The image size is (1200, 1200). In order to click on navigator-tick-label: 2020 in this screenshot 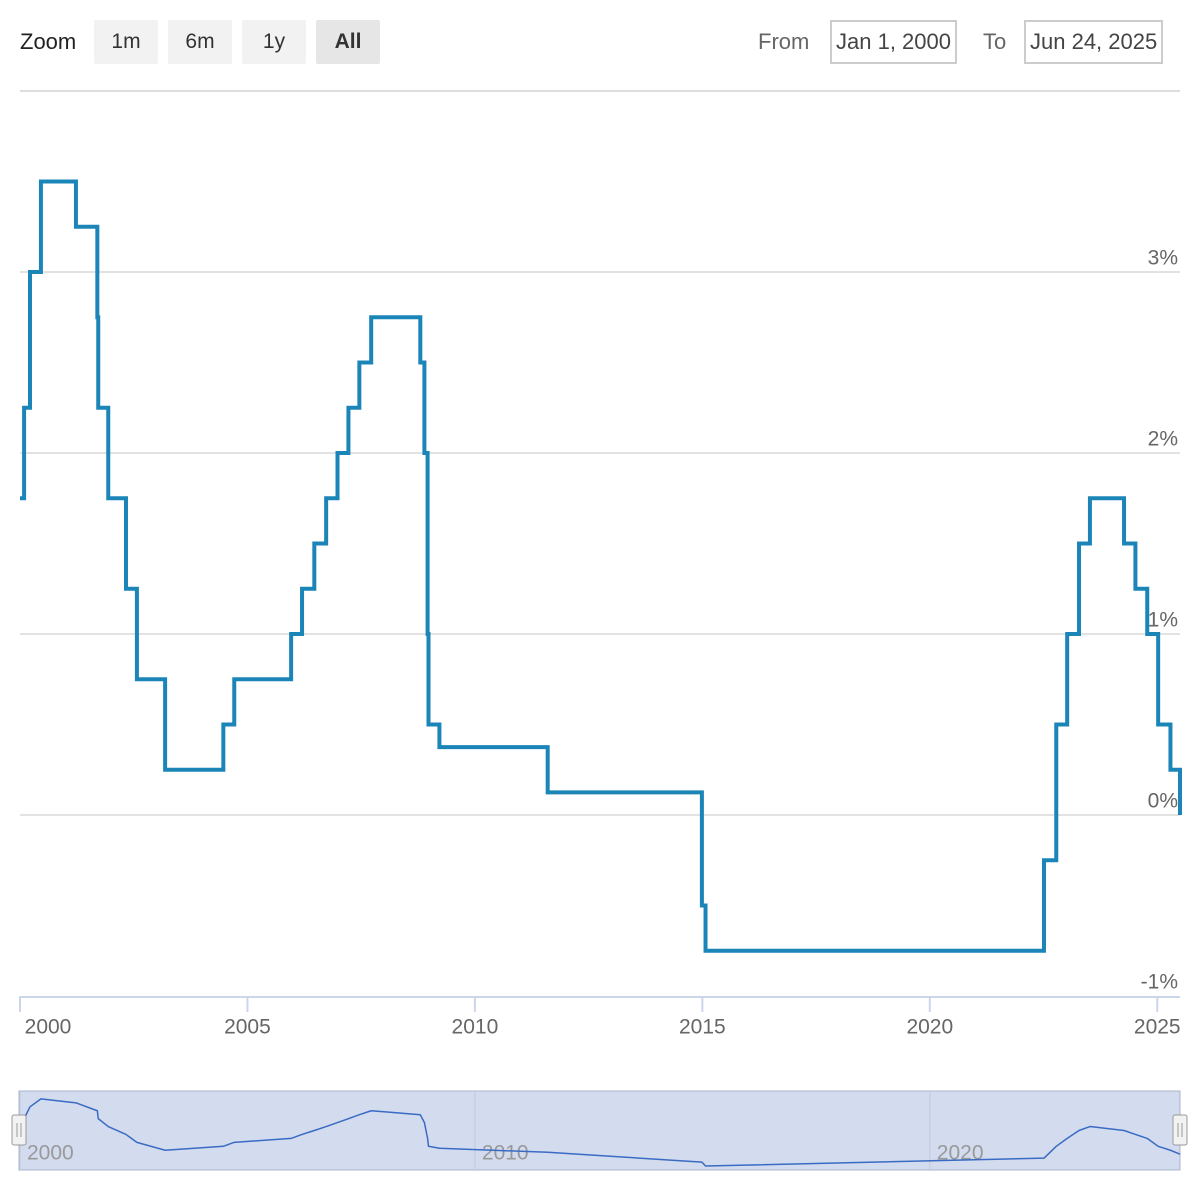, I will do `click(960, 1153)`.